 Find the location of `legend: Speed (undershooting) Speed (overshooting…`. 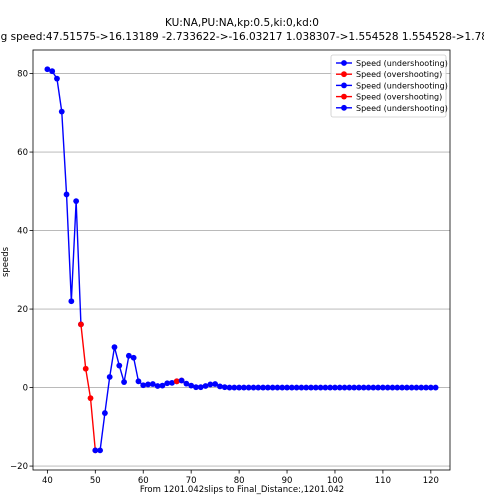

legend: Speed (undershooting) Speed (overshooting… is located at coordinates (389, 86).